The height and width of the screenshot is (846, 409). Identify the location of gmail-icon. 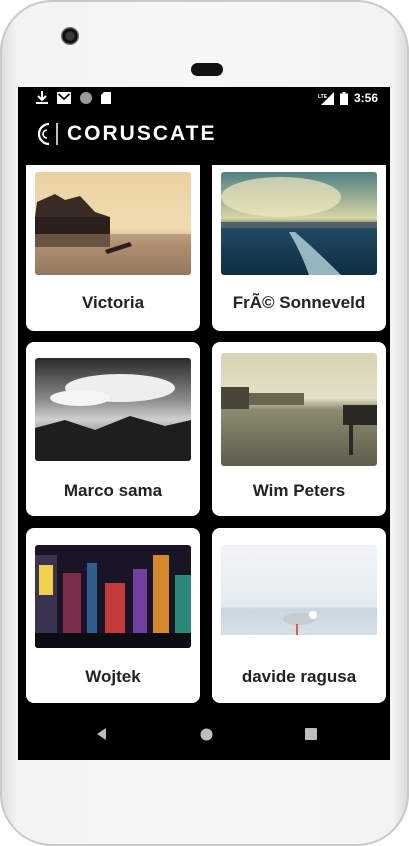
(64, 97).